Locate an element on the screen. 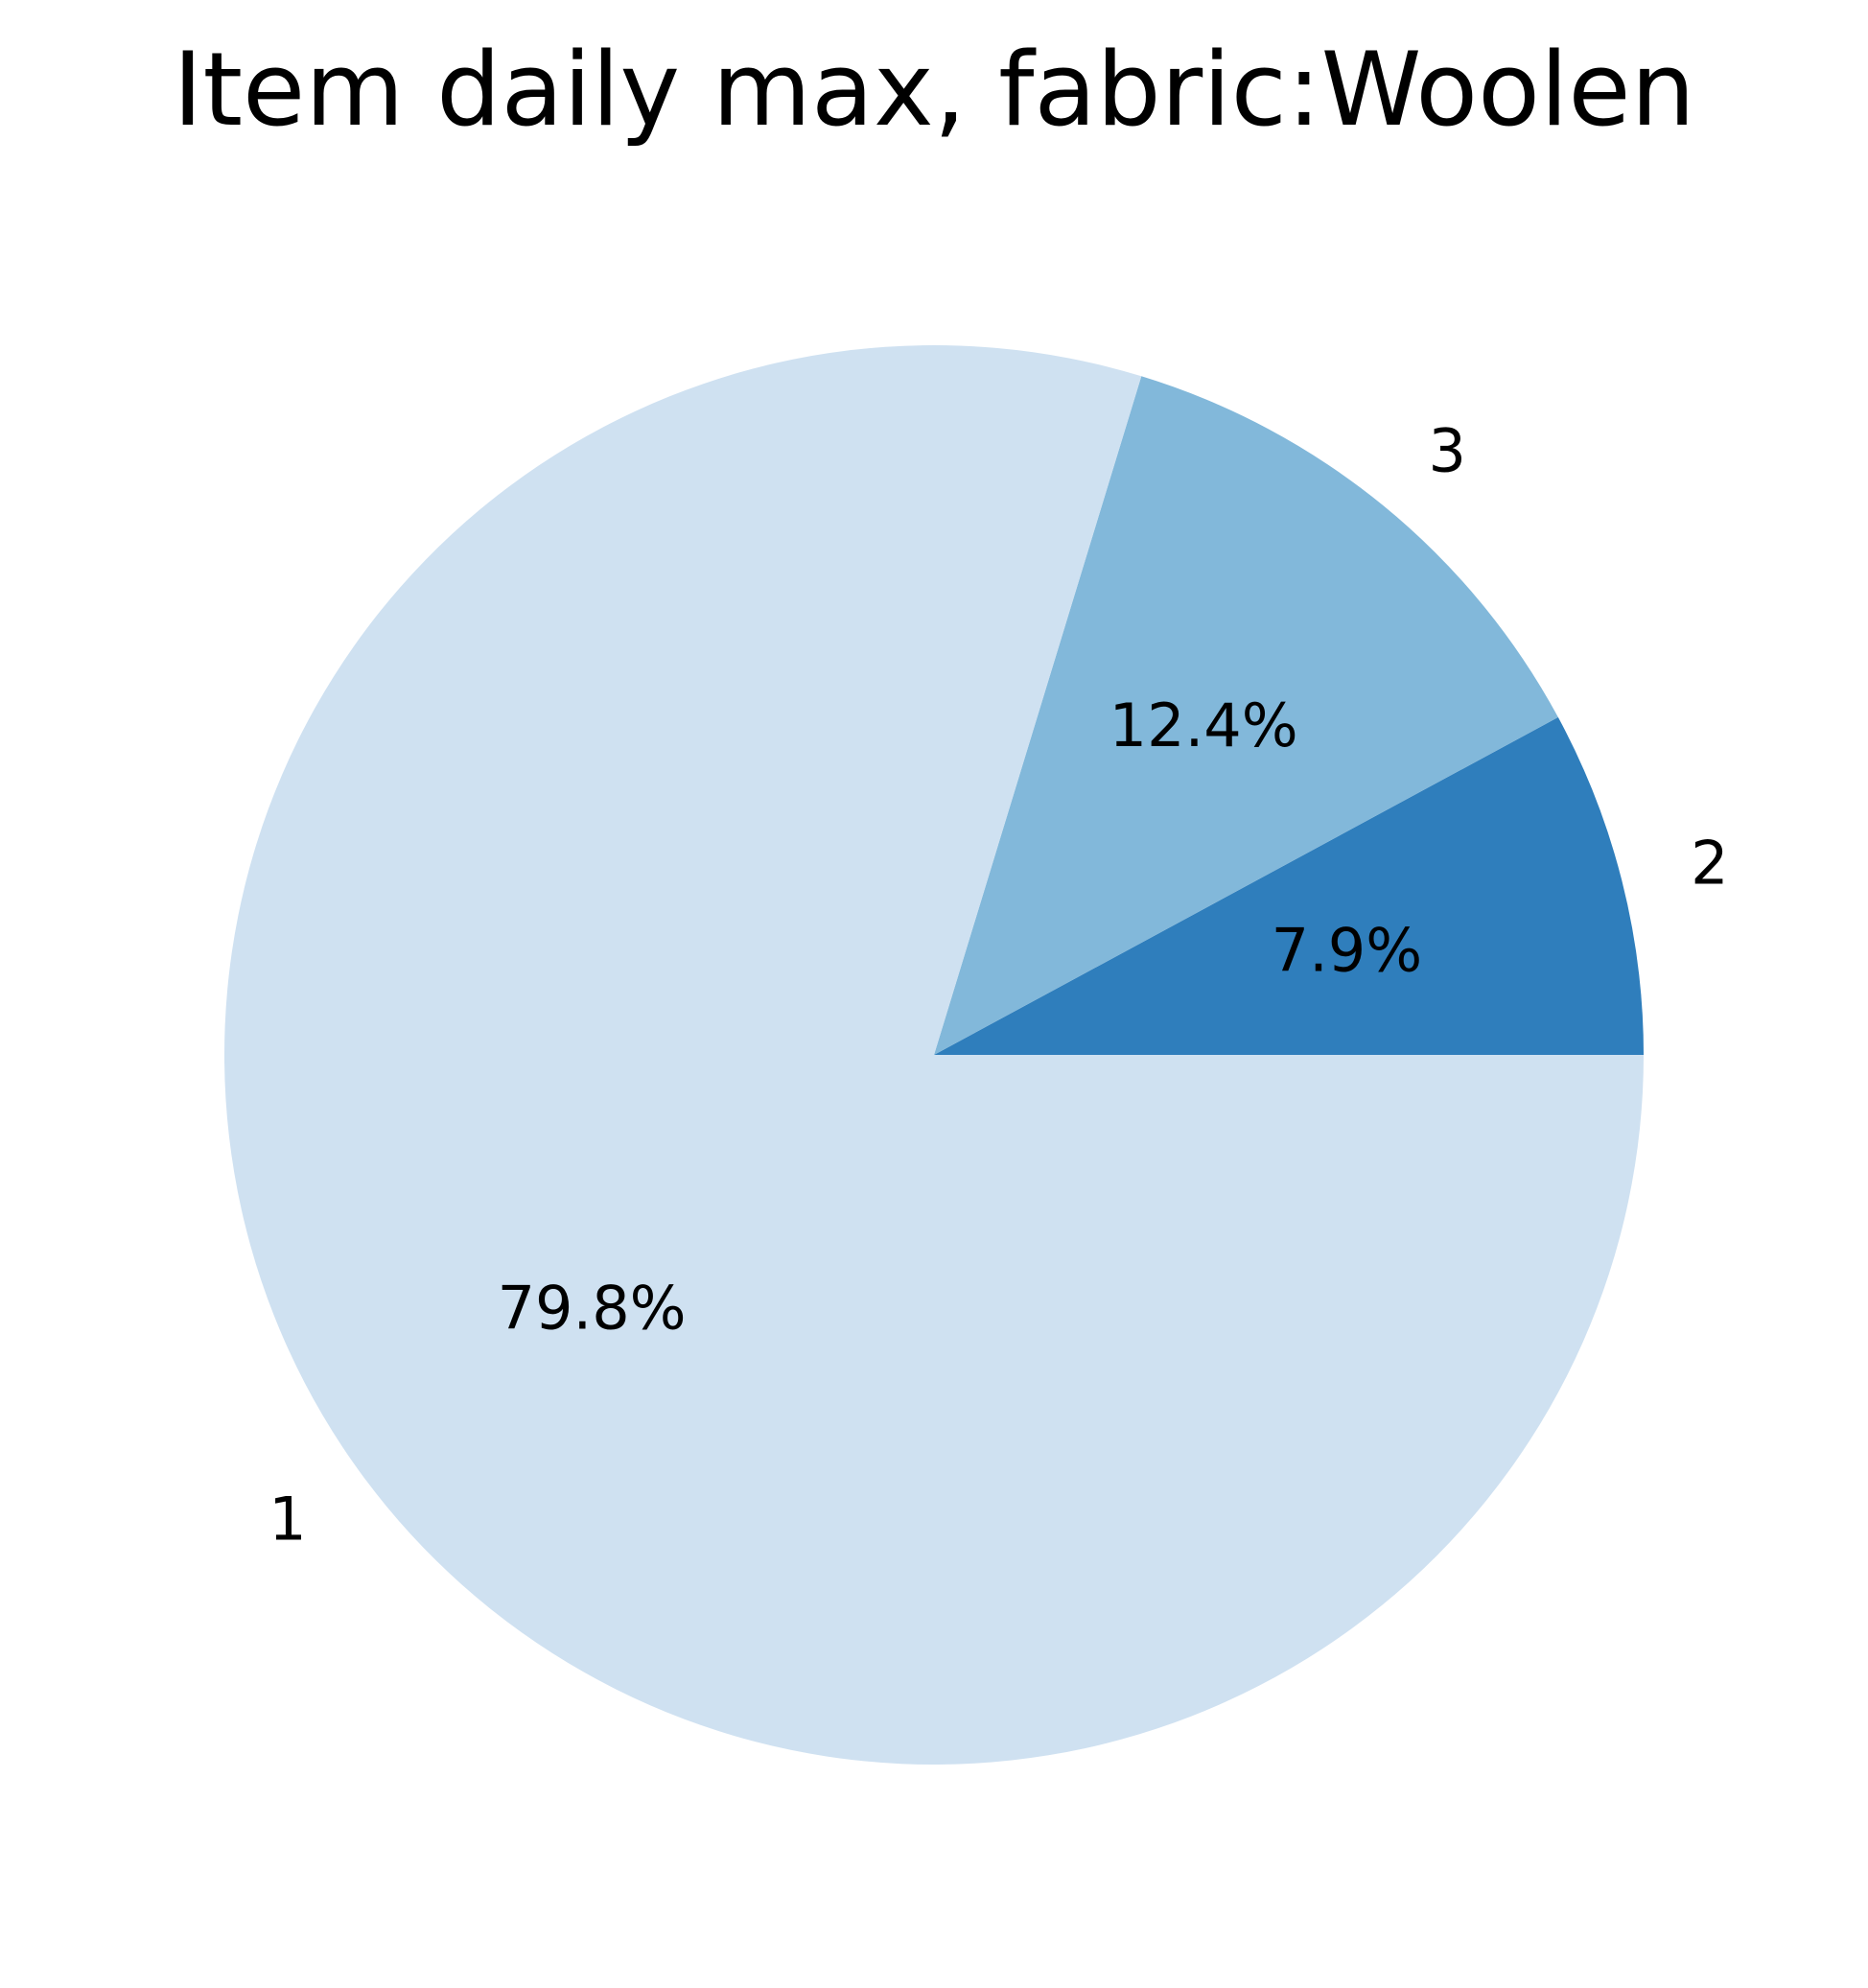 Image resolution: width=1868 pixels, height=1988 pixels. chart-title: Item daily max, fabric:Woolen is located at coordinates (934, 90).